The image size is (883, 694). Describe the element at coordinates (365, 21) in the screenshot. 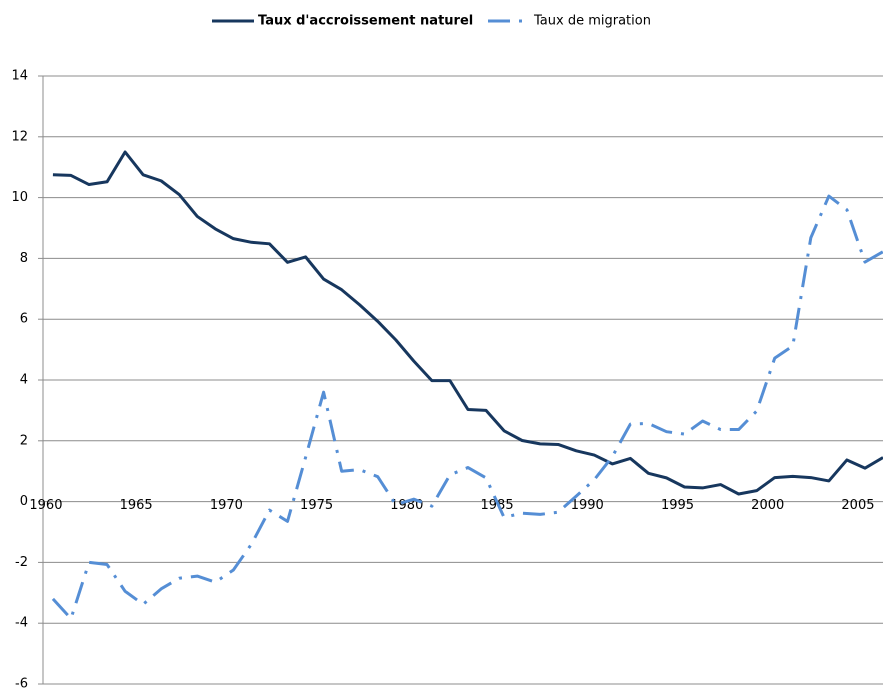

I see `legend-label: Taux d'accroissement naturel` at that location.